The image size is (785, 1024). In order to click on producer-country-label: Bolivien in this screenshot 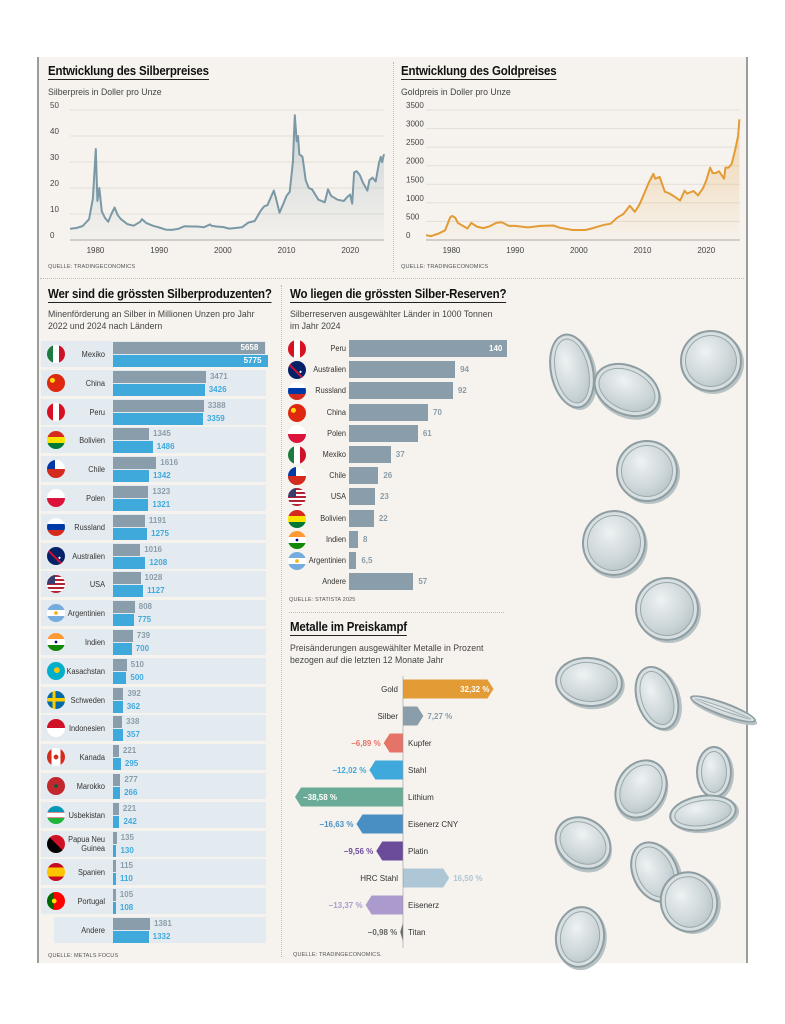, I will do `click(92, 441)`.